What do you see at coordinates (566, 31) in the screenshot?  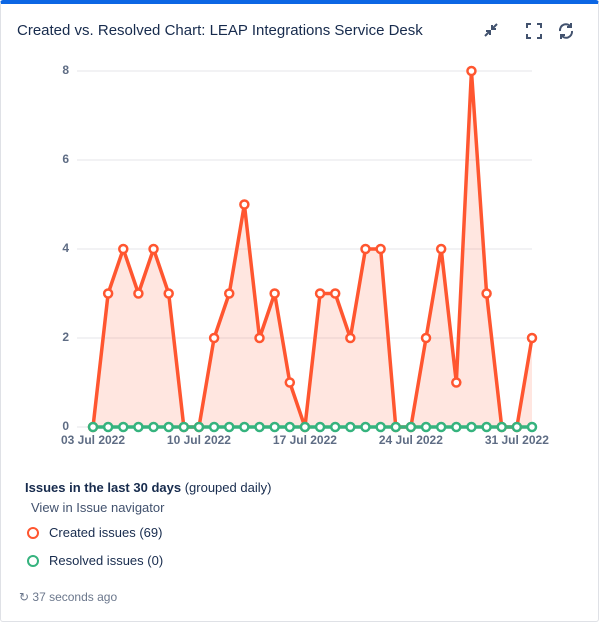 I see `refresh-icon` at bounding box center [566, 31].